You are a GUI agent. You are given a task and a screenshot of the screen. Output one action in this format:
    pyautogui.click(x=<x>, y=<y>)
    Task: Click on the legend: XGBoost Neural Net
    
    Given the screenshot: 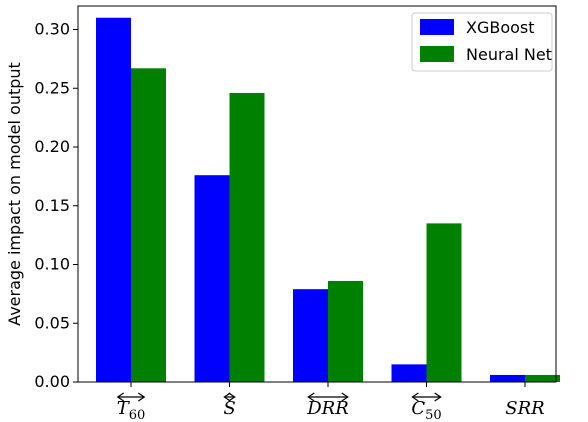 What is the action you would take?
    pyautogui.click(x=482, y=42)
    